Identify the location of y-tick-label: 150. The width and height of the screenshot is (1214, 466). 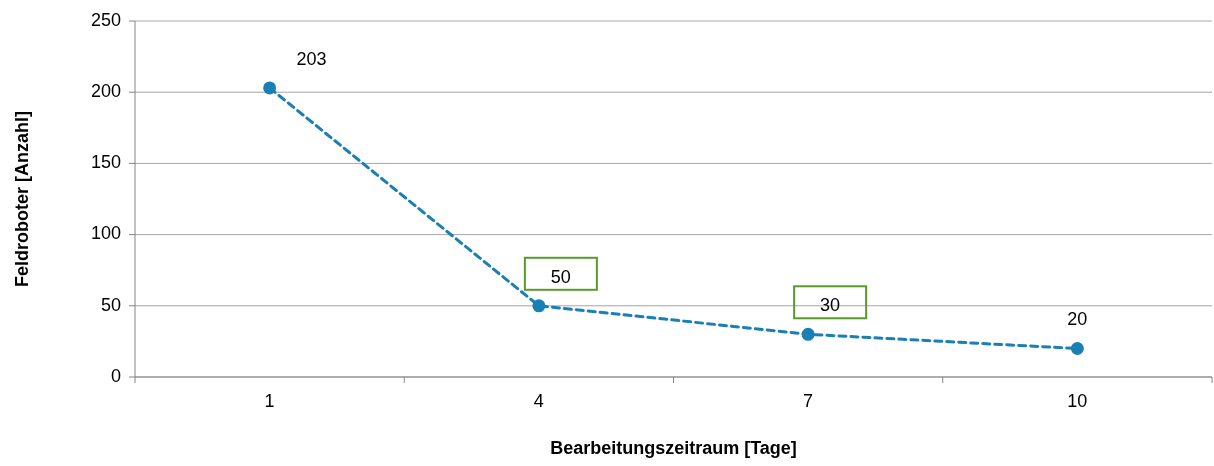
(105, 162).